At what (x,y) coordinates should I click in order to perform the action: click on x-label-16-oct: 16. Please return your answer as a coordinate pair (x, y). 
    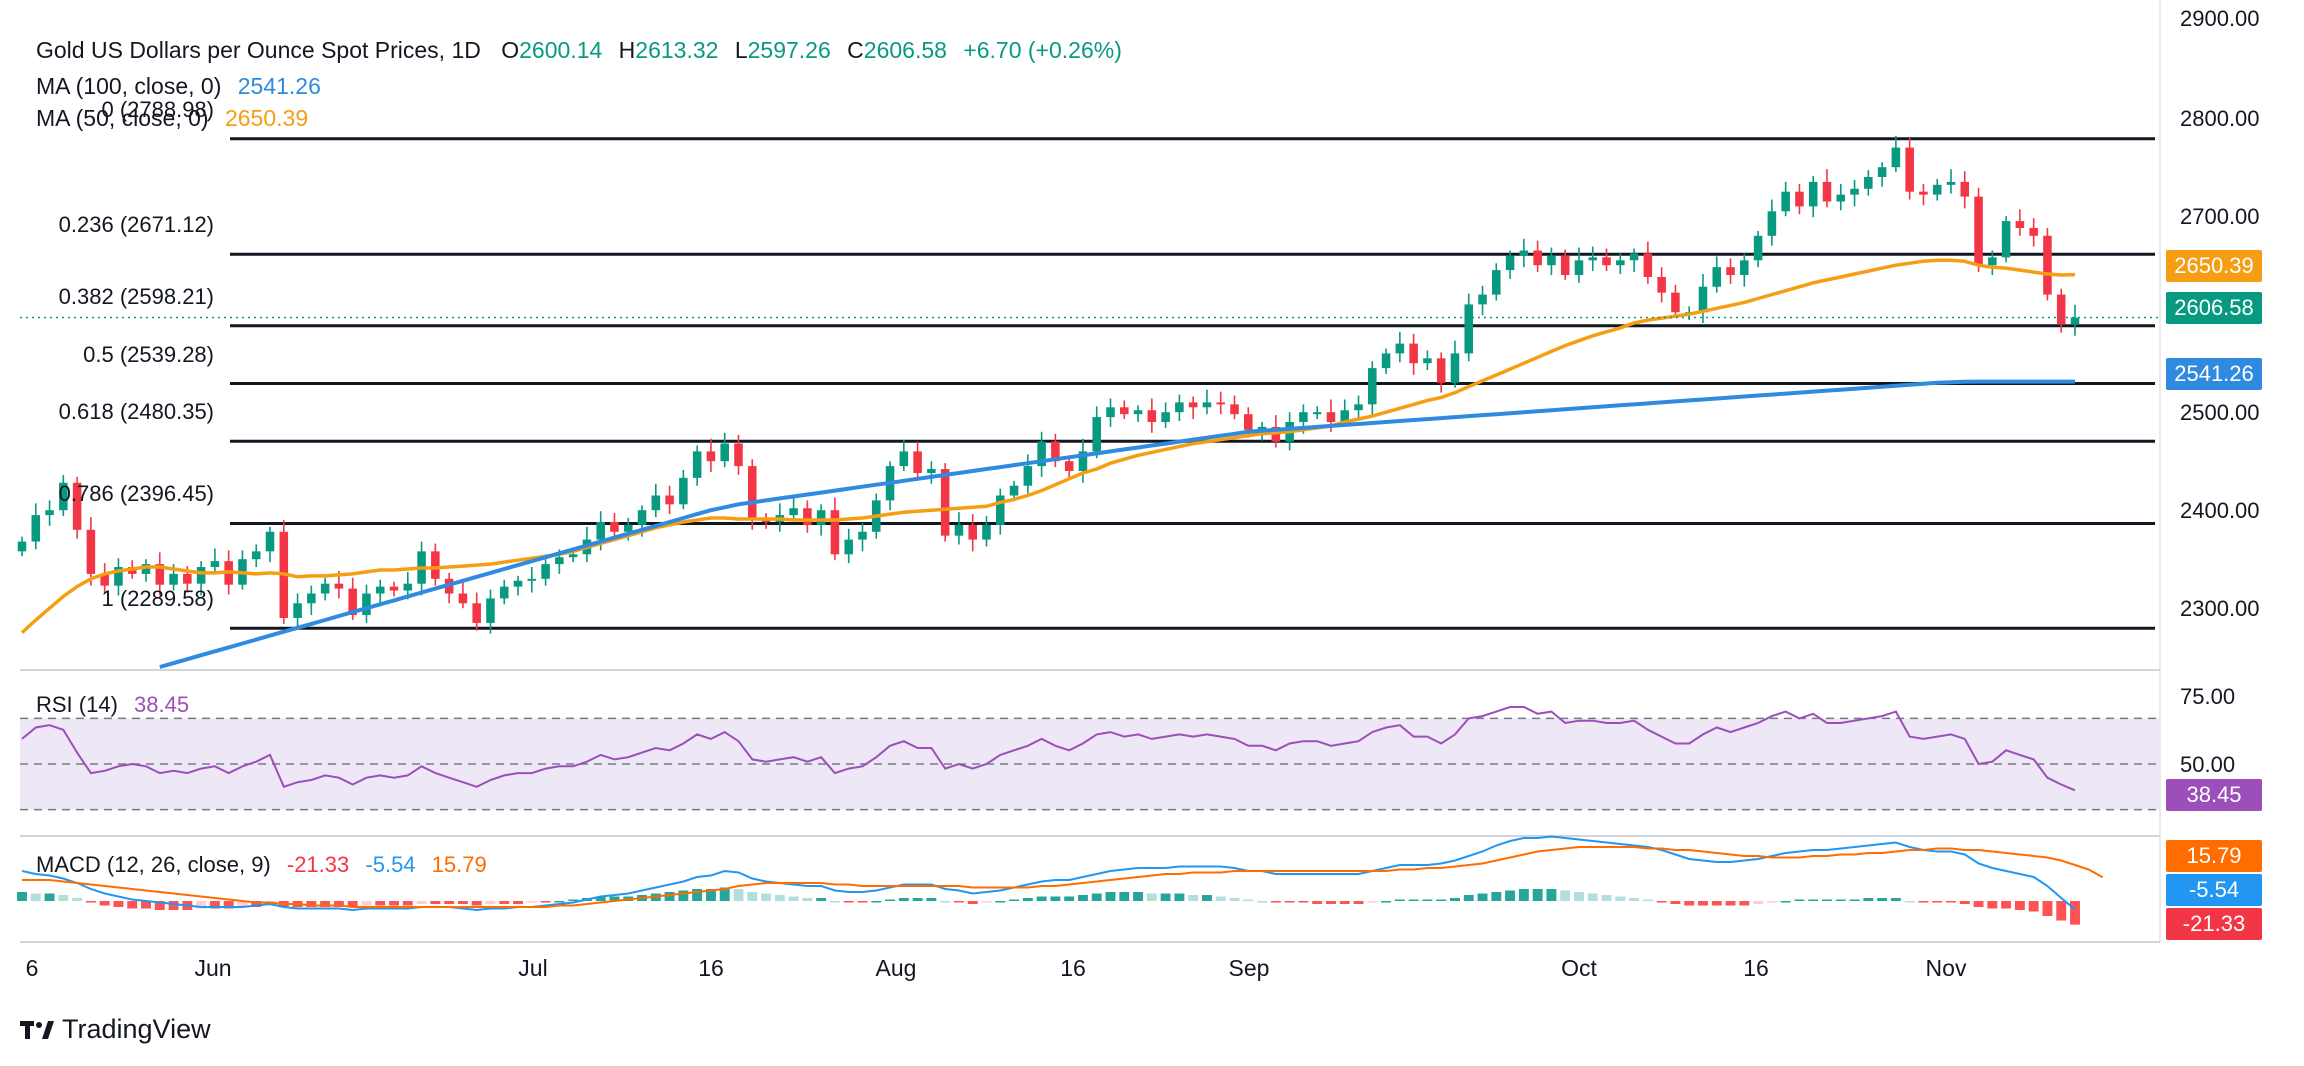
    Looking at the image, I should click on (1756, 968).